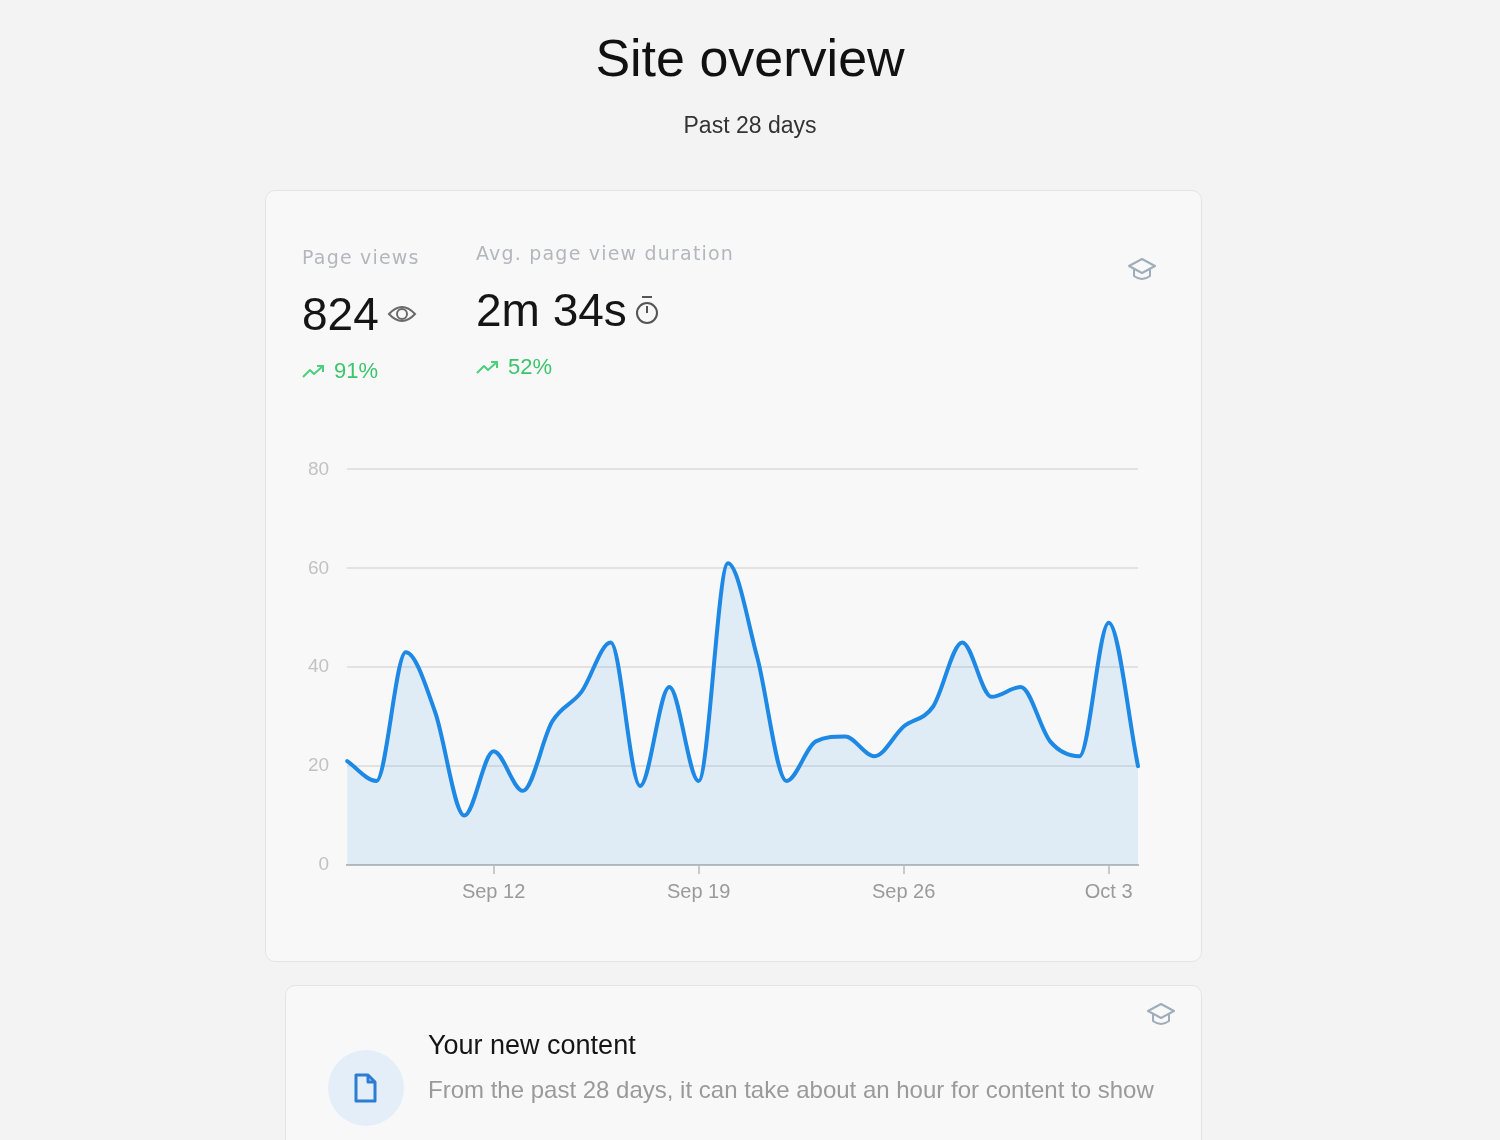  Describe the element at coordinates (340, 314) in the screenshot. I see `text: 824` at that location.